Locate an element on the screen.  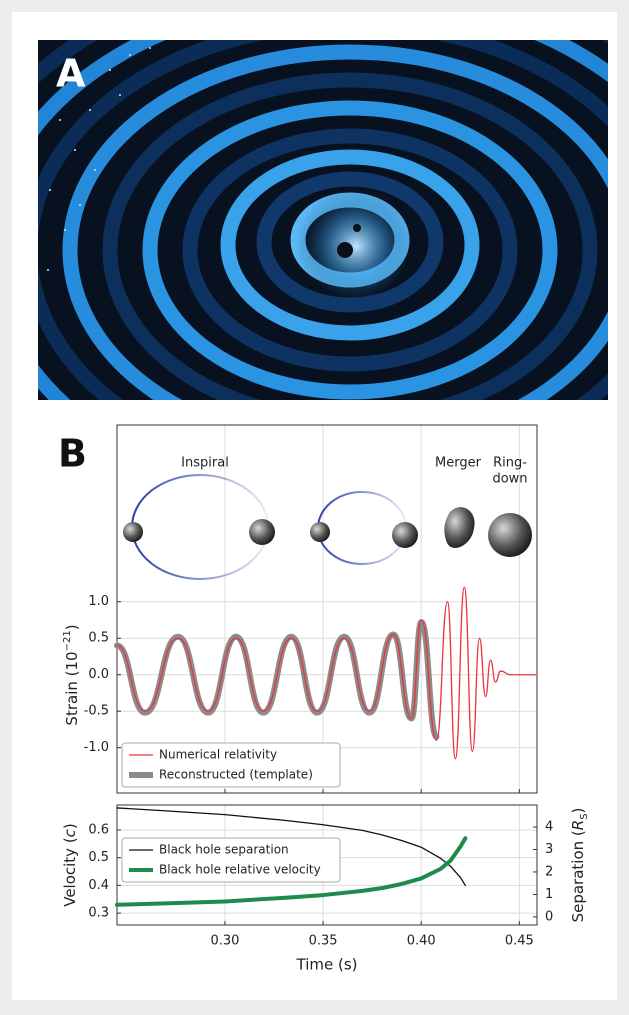
stage-label: Inspiral is located at coordinates (205, 463).